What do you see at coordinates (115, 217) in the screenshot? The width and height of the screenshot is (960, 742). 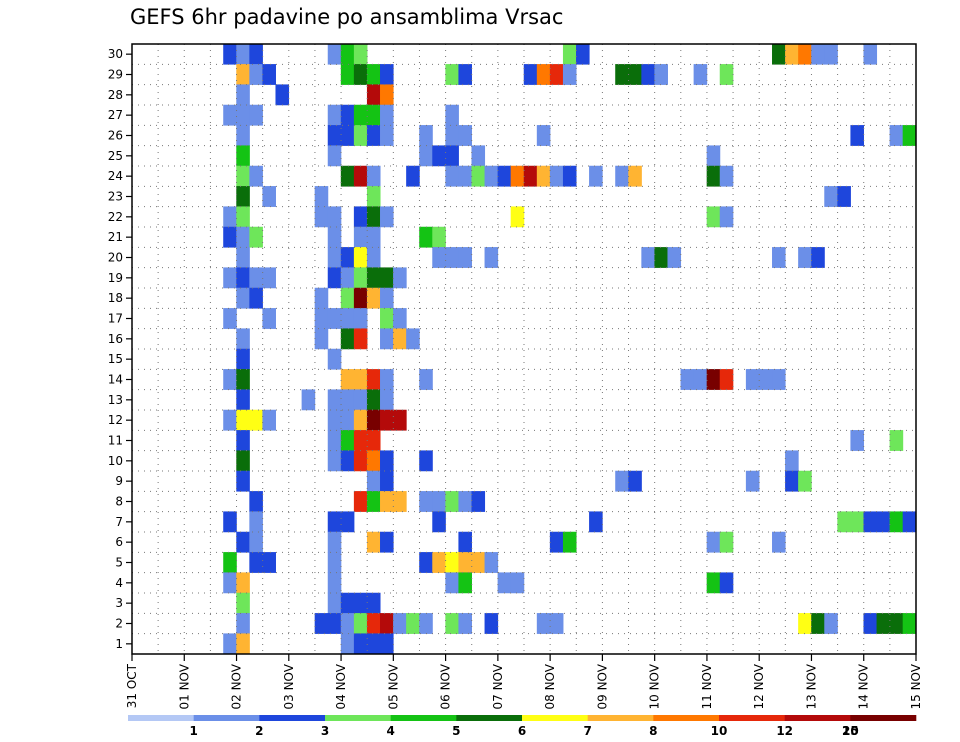 I see `y-tick-label: 22` at bounding box center [115, 217].